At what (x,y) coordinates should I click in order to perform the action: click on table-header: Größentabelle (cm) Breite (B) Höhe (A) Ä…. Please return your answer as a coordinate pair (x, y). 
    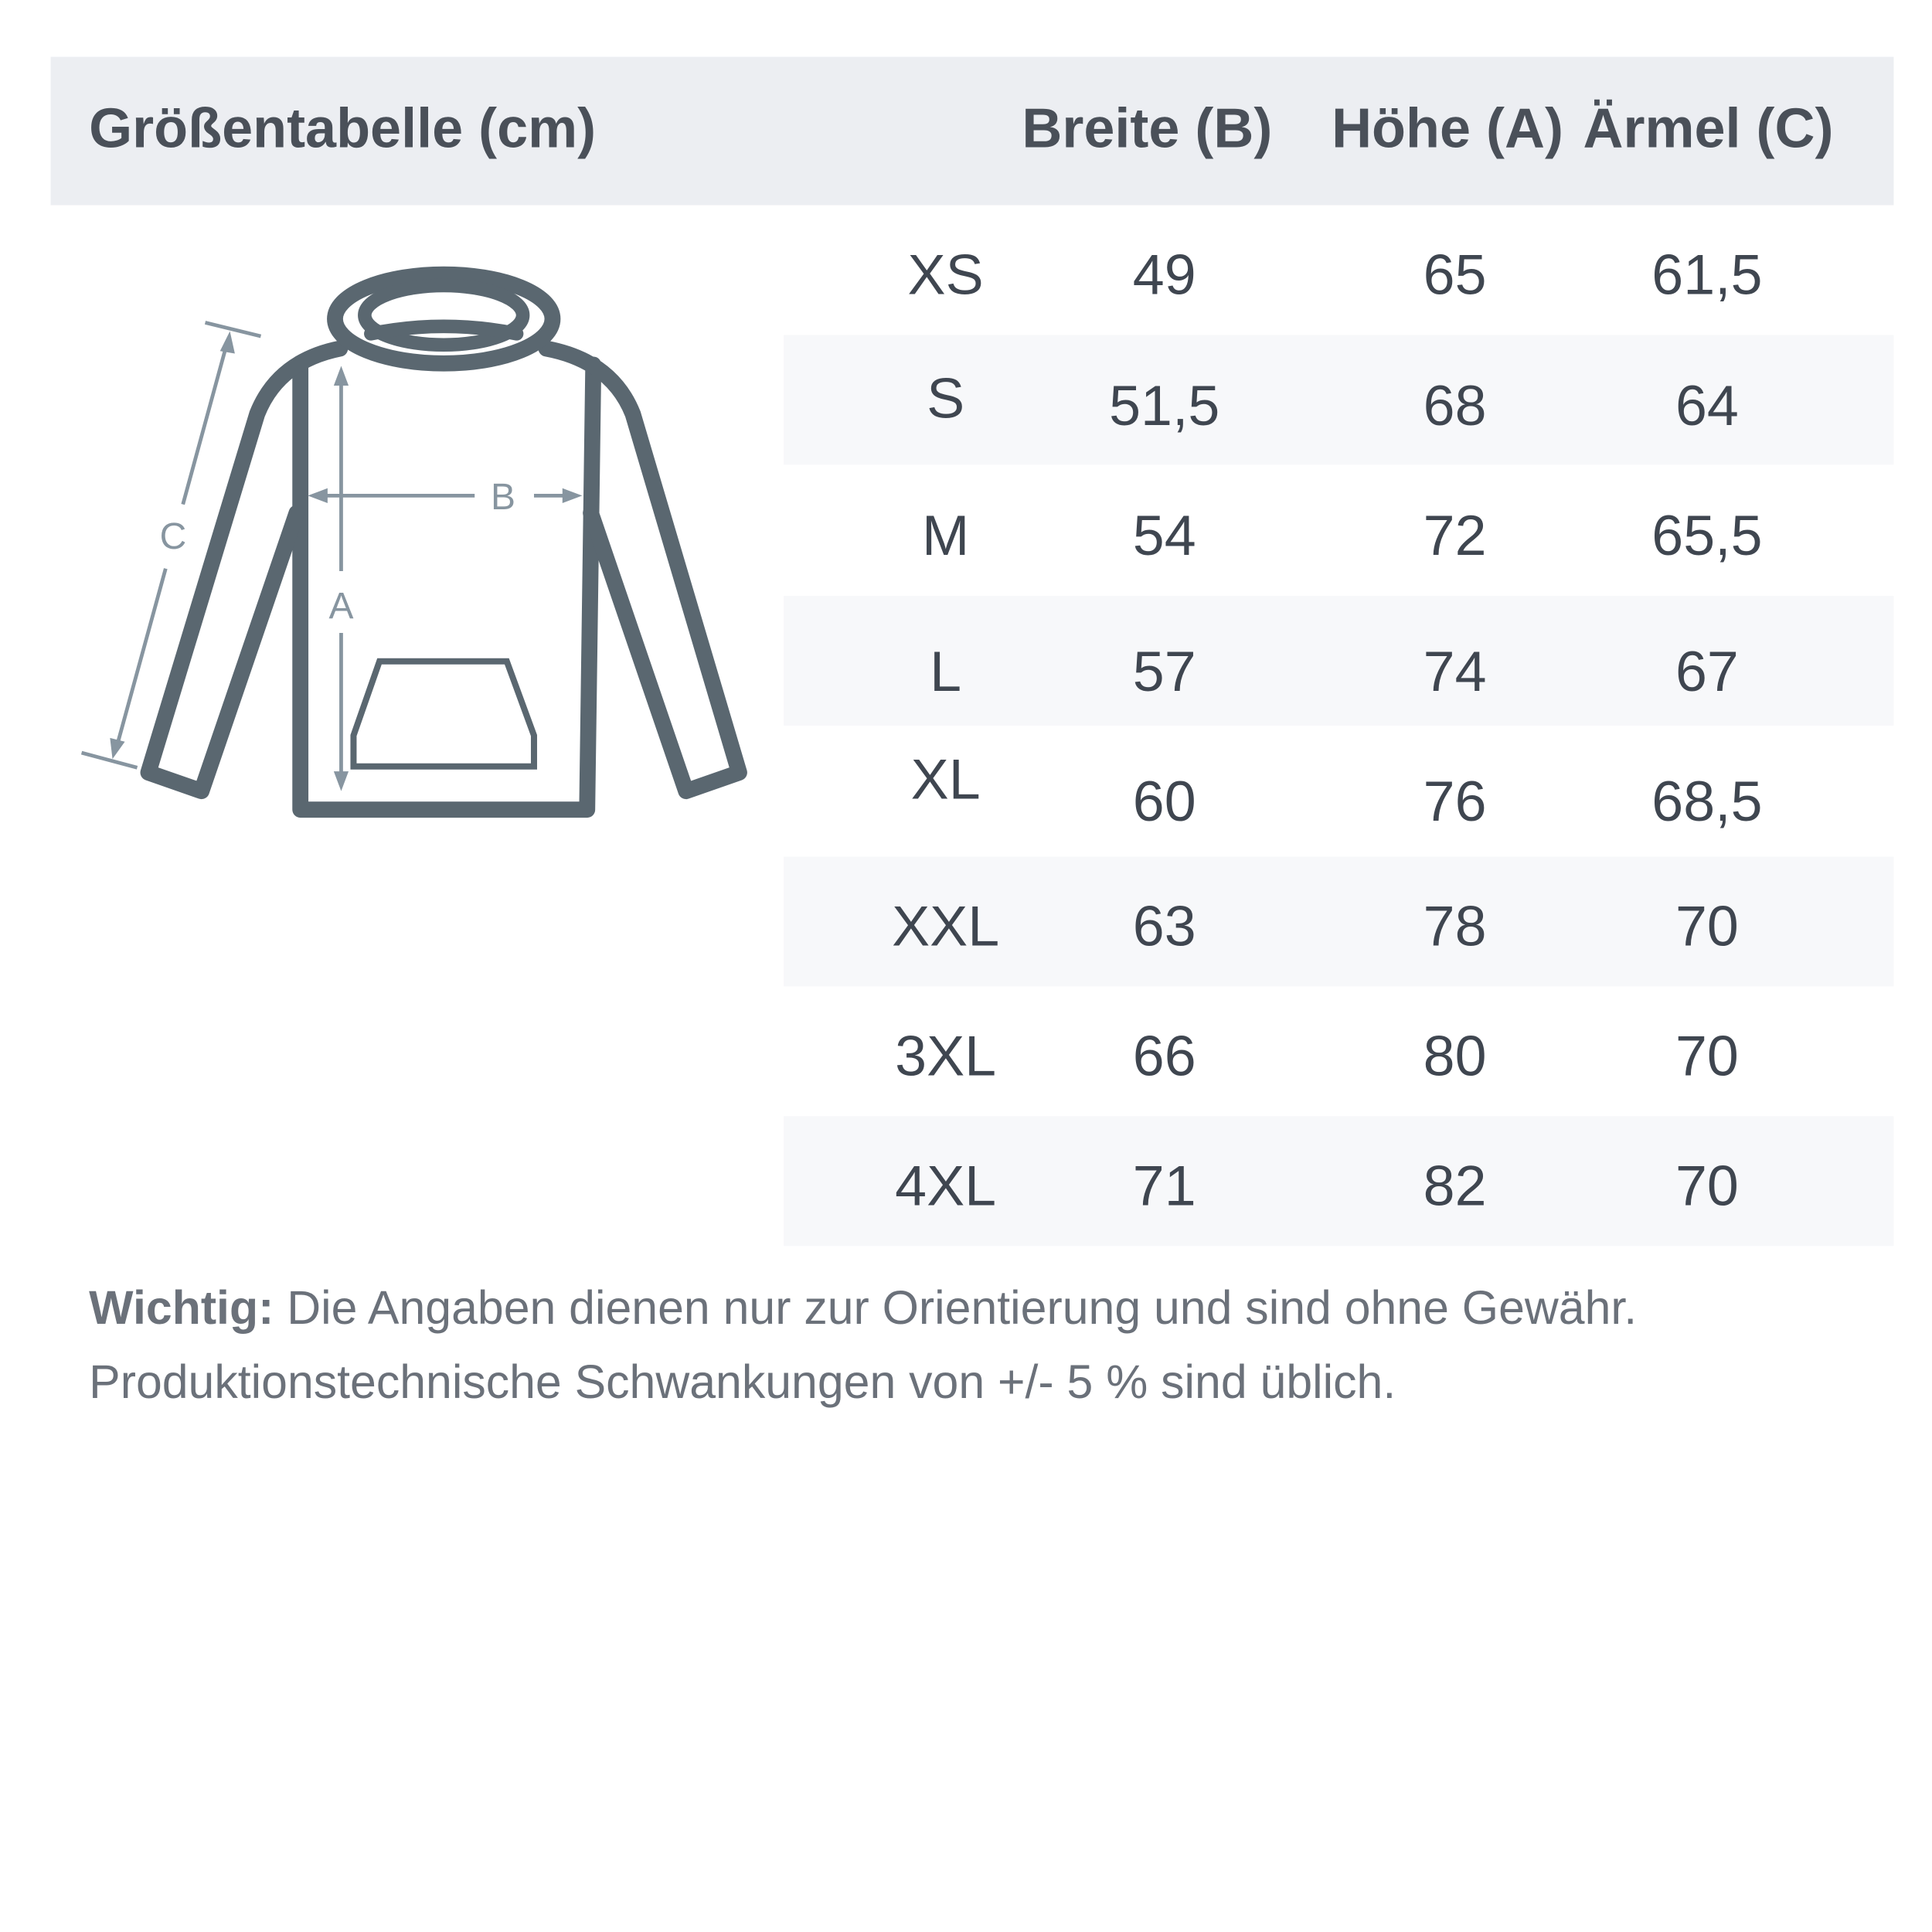
    Looking at the image, I should click on (972, 131).